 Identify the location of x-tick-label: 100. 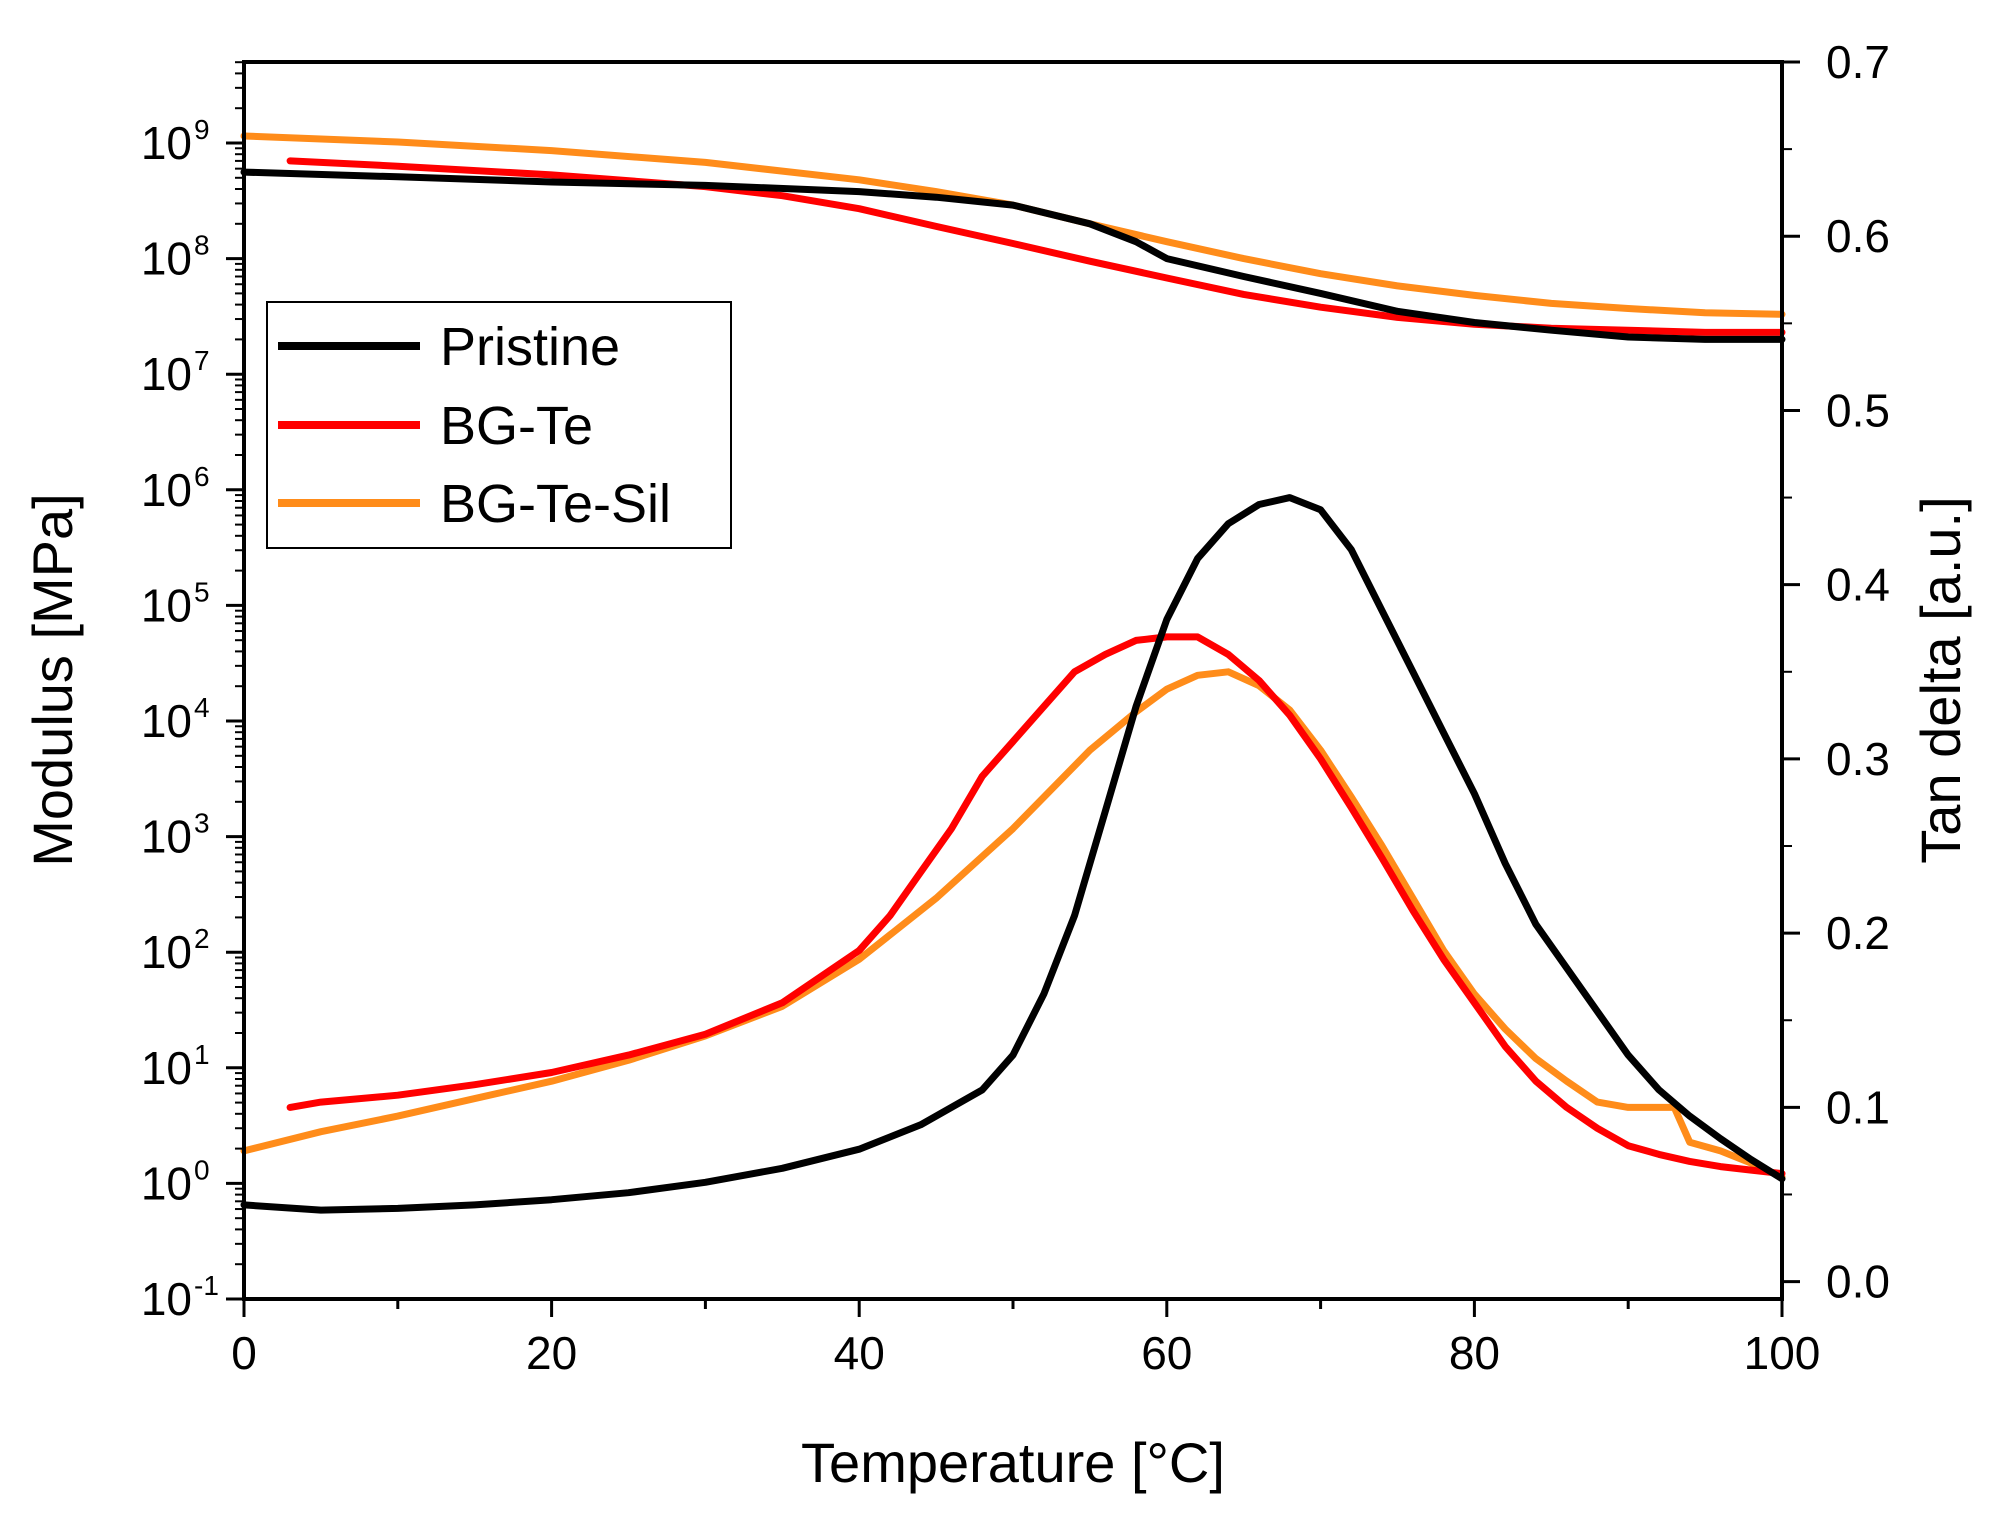
(1782, 1353).